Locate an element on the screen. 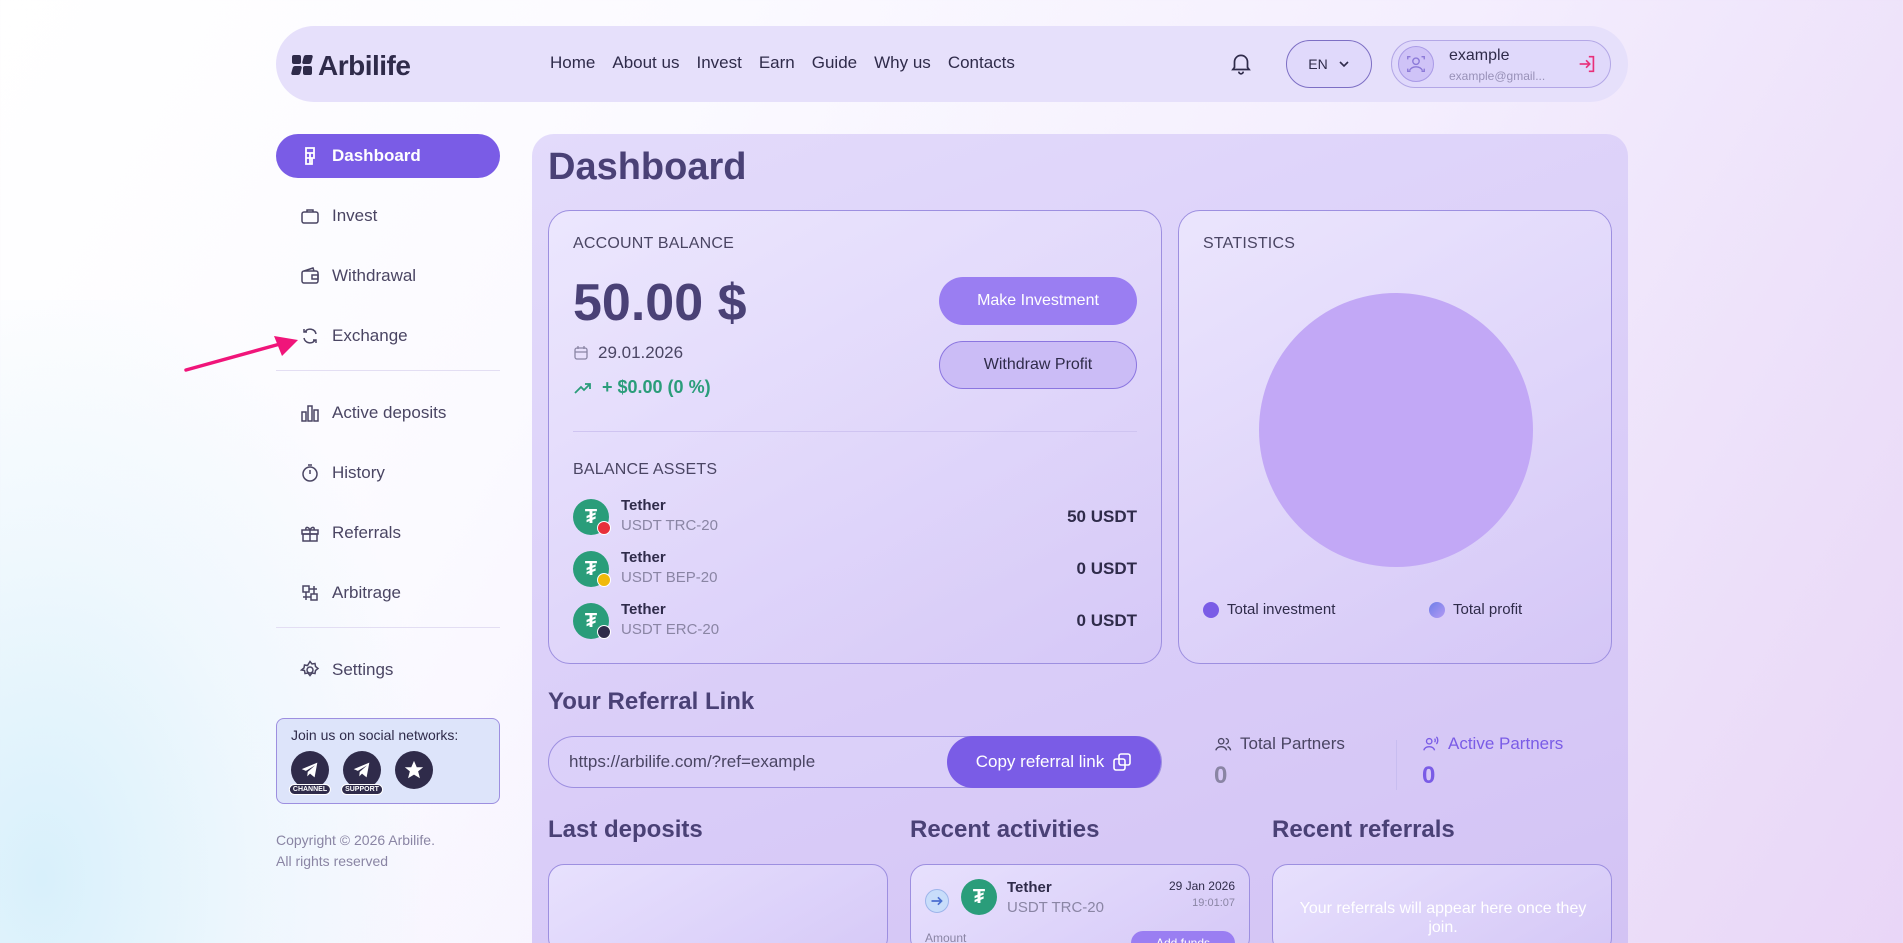 This screenshot has width=1903, height=943. activity-network: USDT TRC-20 is located at coordinates (1055, 907).